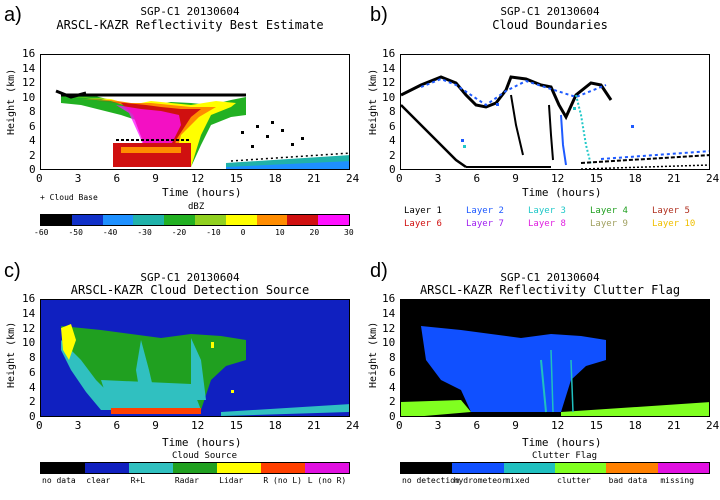  I want to click on colorbar-tick: -30, so click(144, 232).